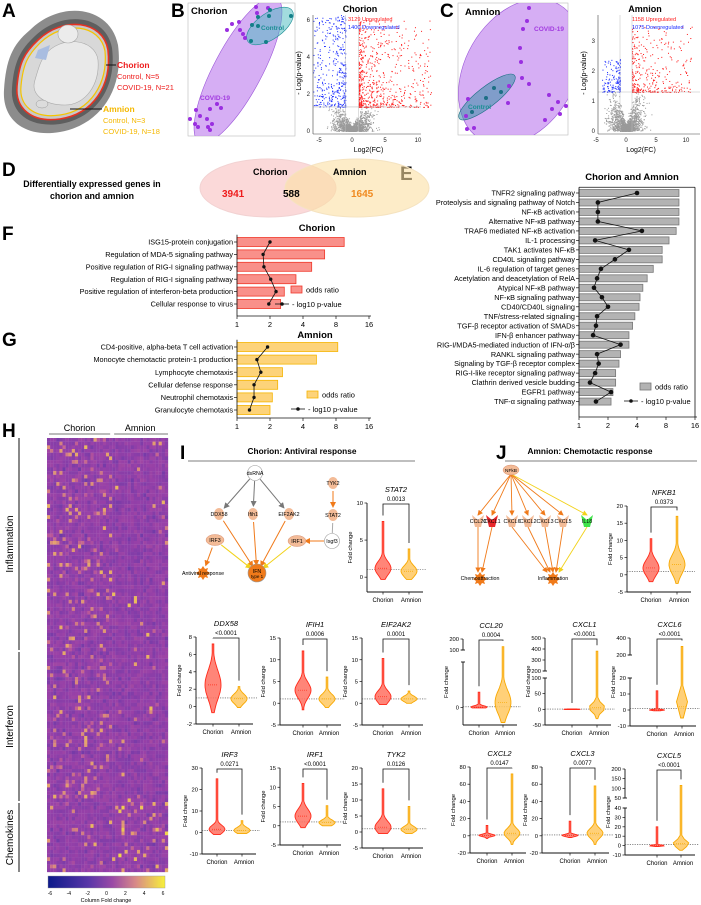 This screenshot has height=905, width=701. Describe the element at coordinates (369, 324) in the screenshot. I see `x-tick-label: 16` at that location.